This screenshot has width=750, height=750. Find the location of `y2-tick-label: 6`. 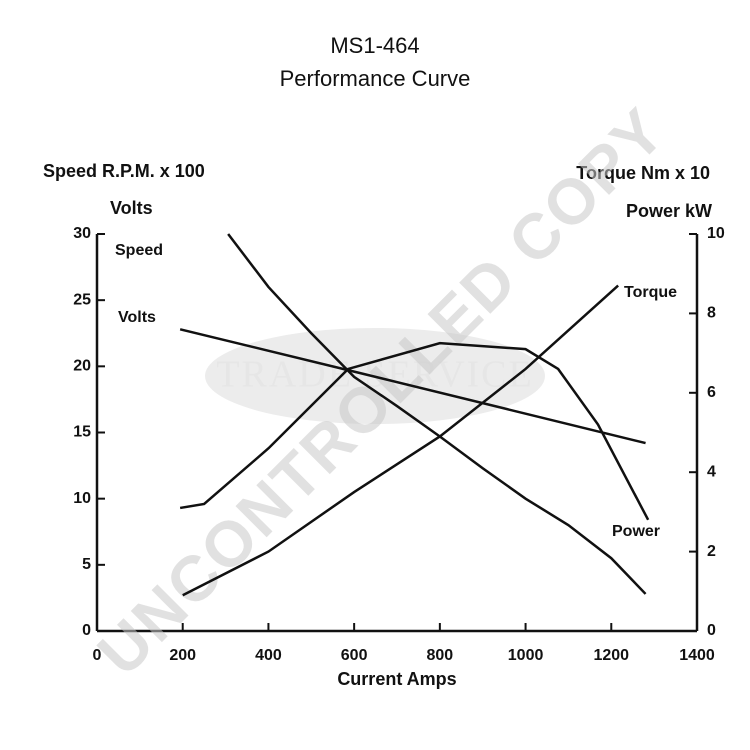

y2-tick-label: 6 is located at coordinates (711, 392).